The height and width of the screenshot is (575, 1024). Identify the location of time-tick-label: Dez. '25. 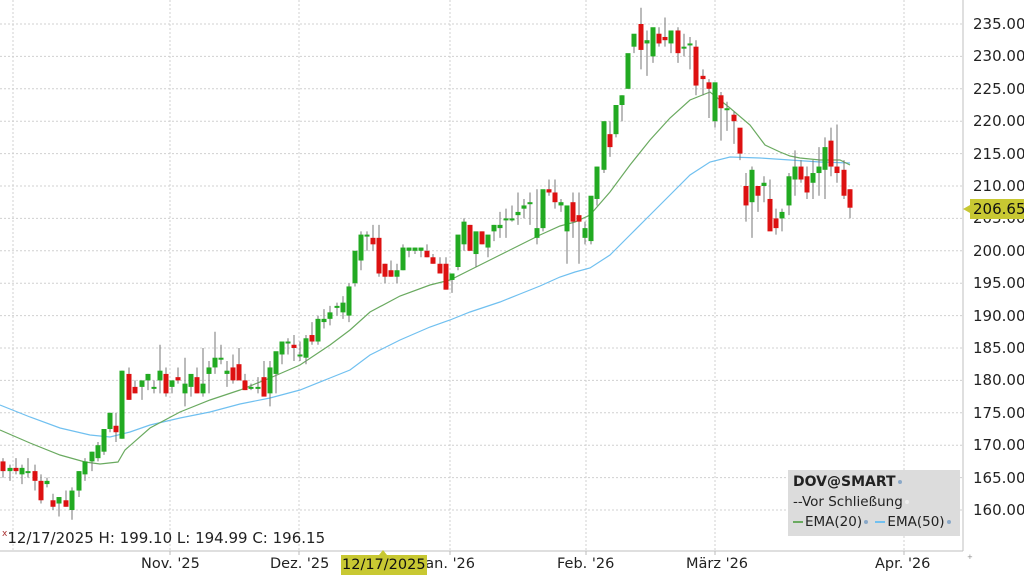
(300, 564).